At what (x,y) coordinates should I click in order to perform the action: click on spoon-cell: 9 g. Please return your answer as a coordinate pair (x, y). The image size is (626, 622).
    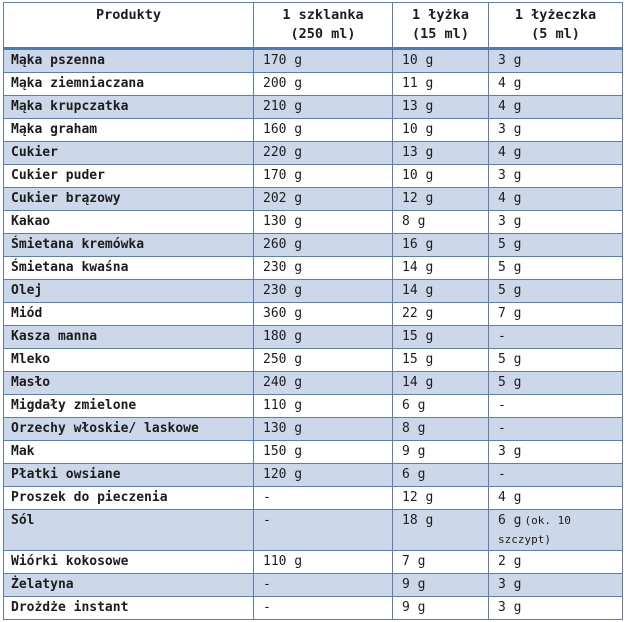
    Looking at the image, I should click on (440, 452).